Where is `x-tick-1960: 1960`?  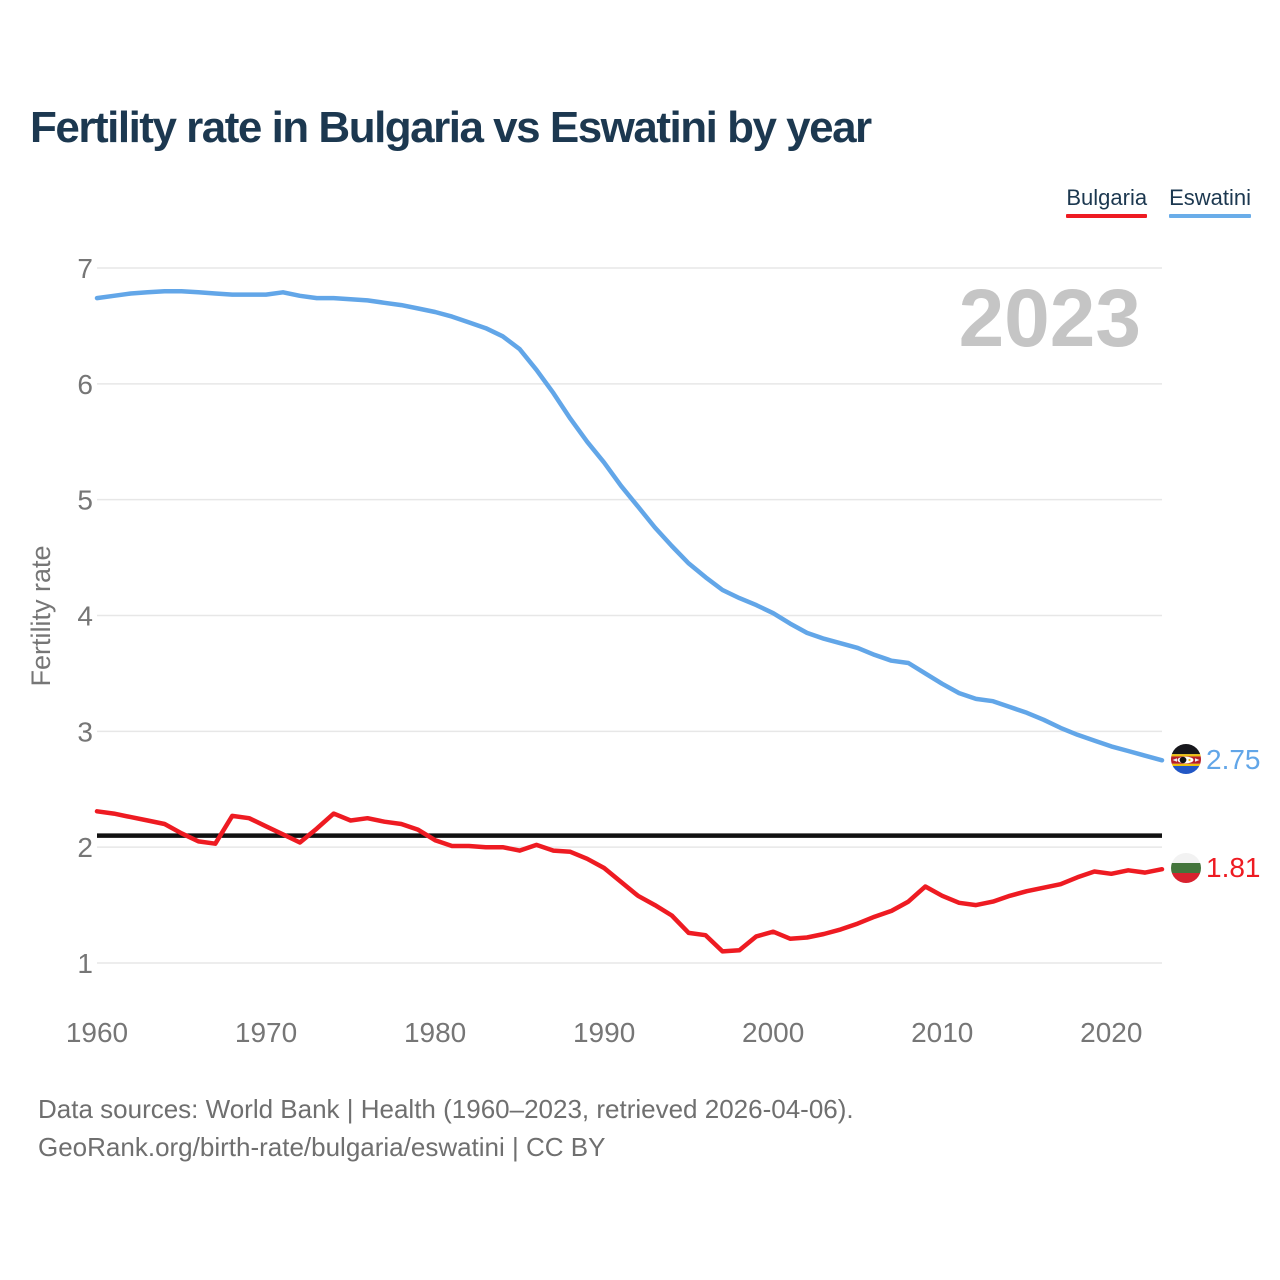
x-tick-1960: 1960 is located at coordinates (97, 1032).